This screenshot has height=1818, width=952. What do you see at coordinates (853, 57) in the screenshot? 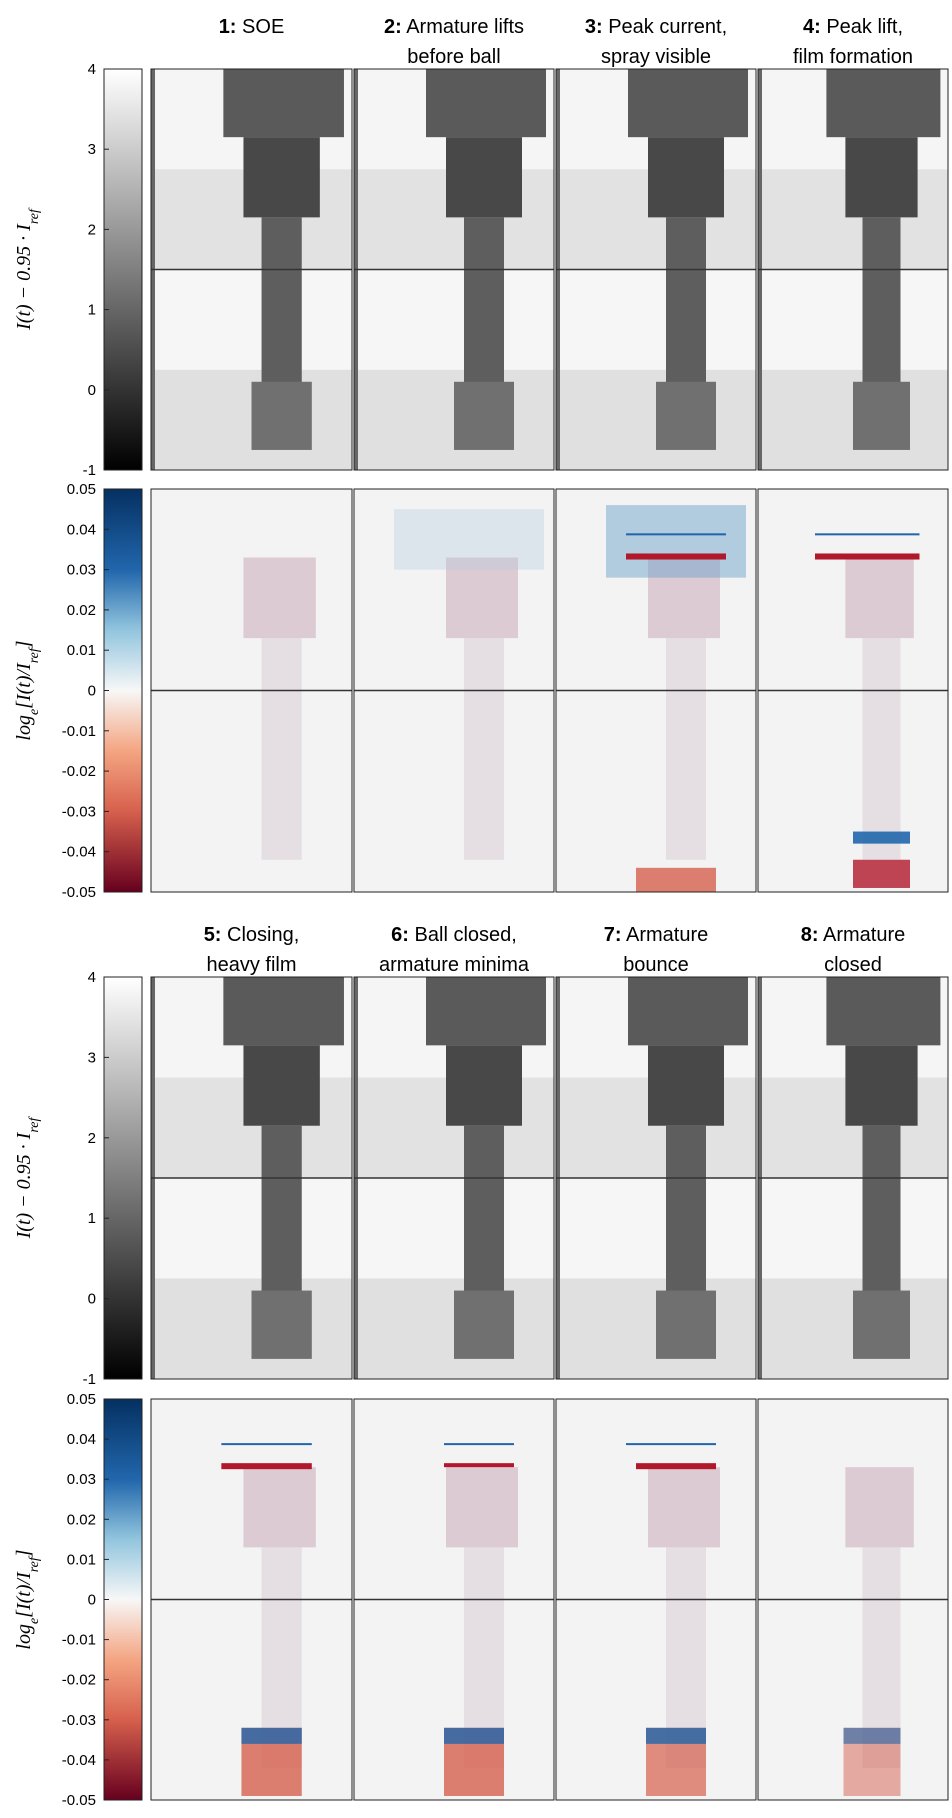
I see `column-title-line: film formation` at bounding box center [853, 57].